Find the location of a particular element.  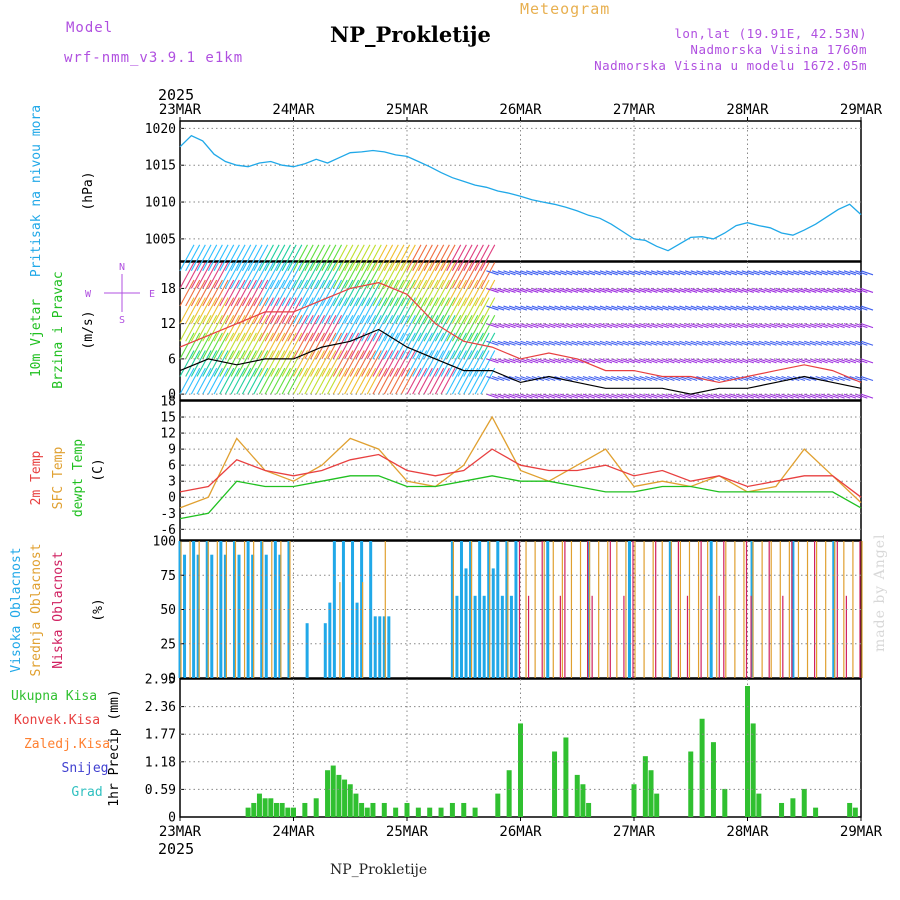

year-label-top: 2025 is located at coordinates (176, 95).